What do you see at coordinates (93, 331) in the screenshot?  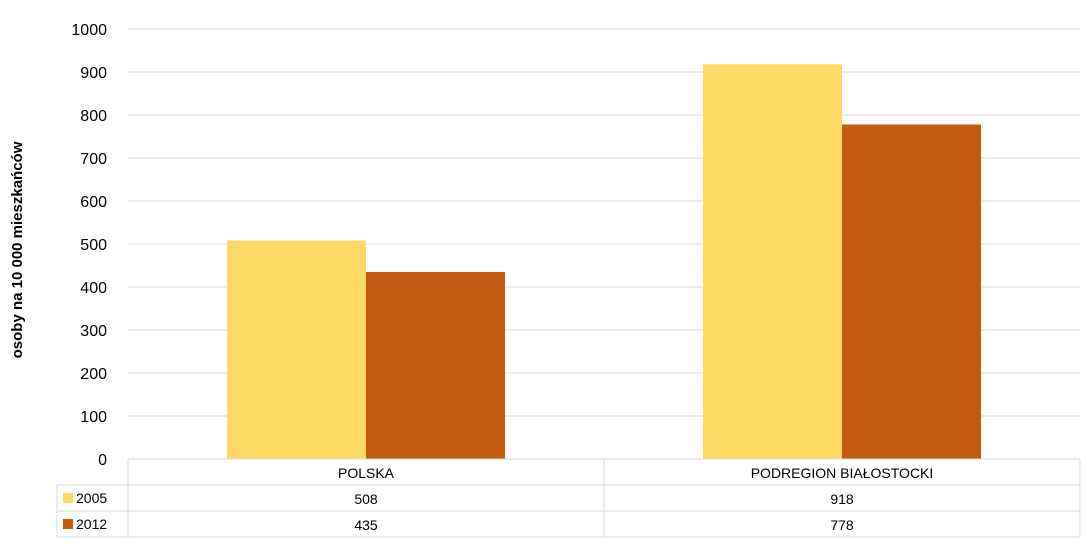 I see `y-tick-label: 300` at bounding box center [93, 331].